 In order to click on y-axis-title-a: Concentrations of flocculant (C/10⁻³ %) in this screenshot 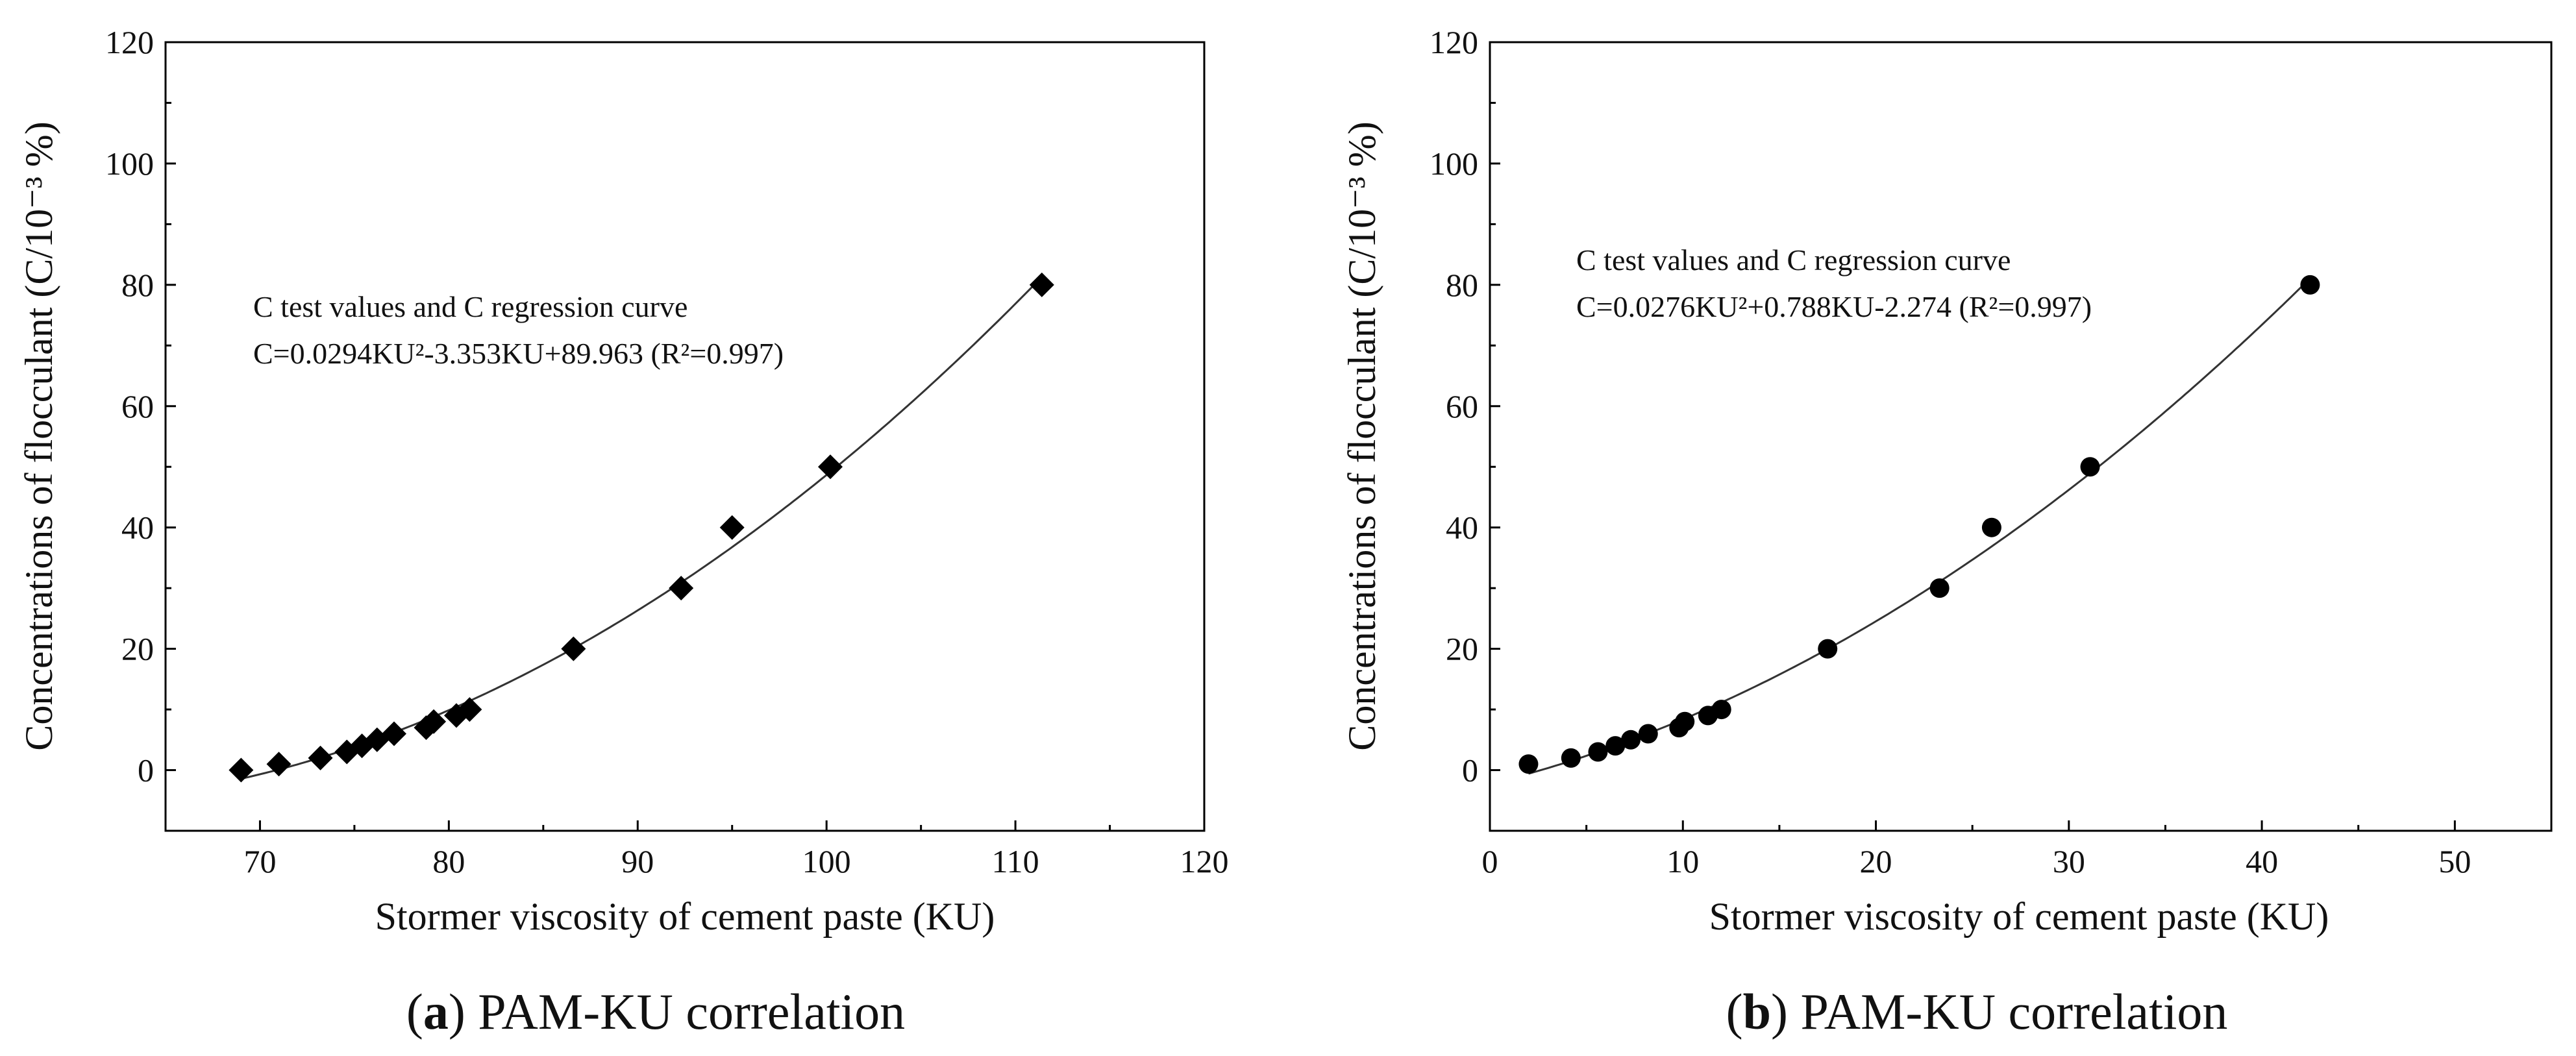, I will do `click(39, 435)`.